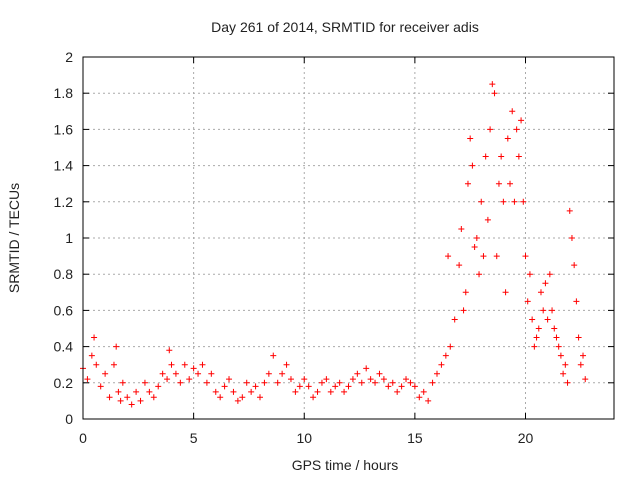 The height and width of the screenshot is (480, 640). I want to click on y-tick-label: 1.2, so click(64, 202).